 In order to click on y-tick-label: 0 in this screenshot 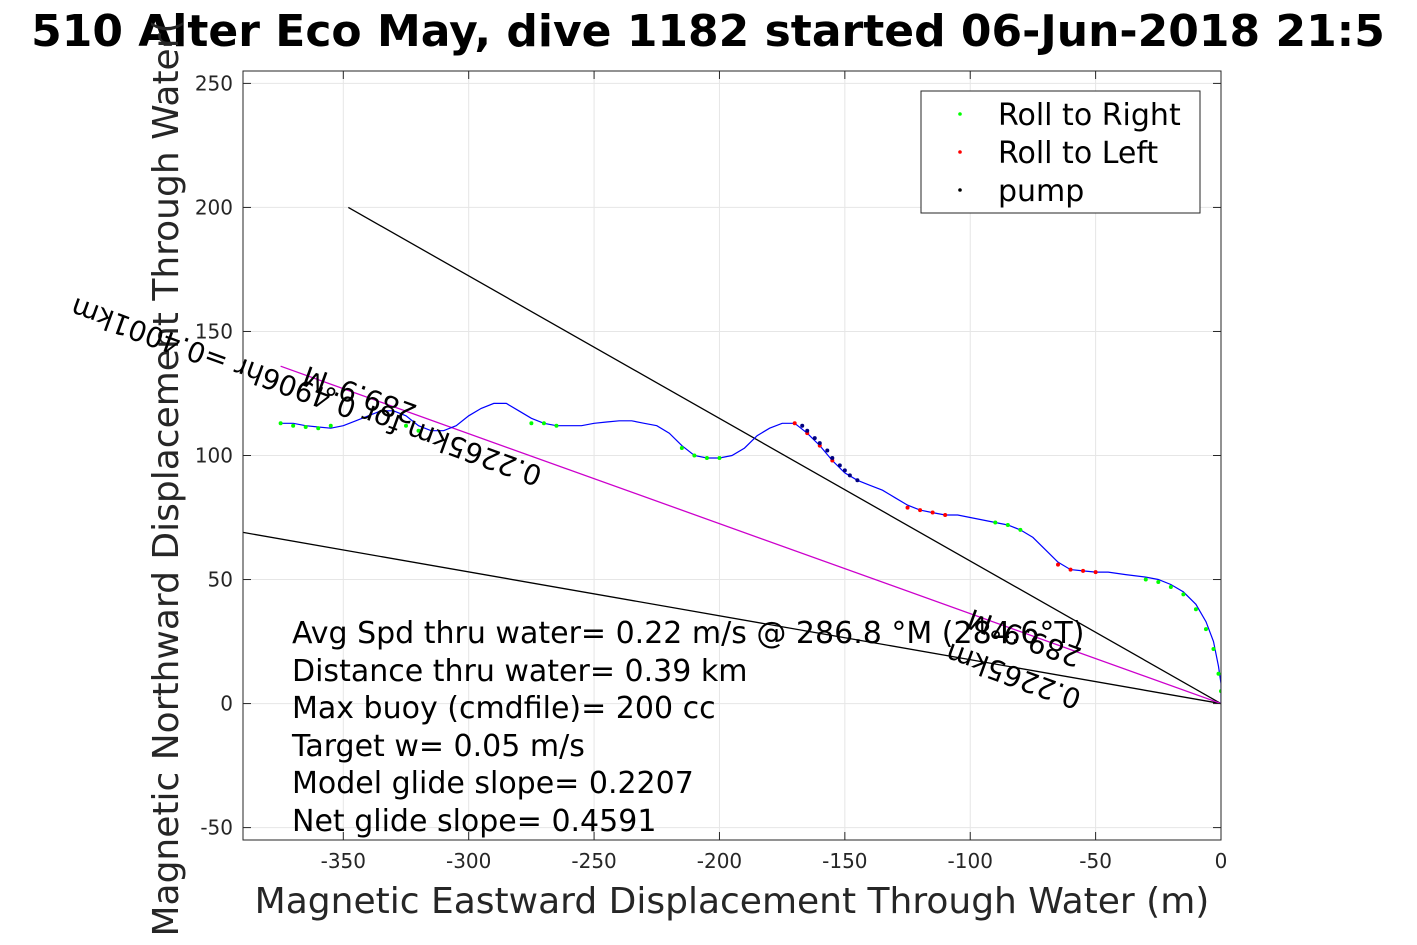, I will do `click(226, 704)`.